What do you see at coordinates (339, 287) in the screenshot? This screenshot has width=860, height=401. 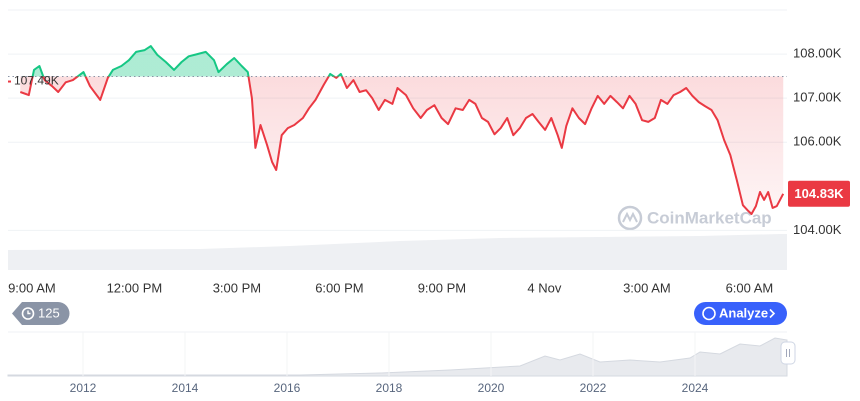 I see `x-tick-label: 6:00 PM` at bounding box center [339, 287].